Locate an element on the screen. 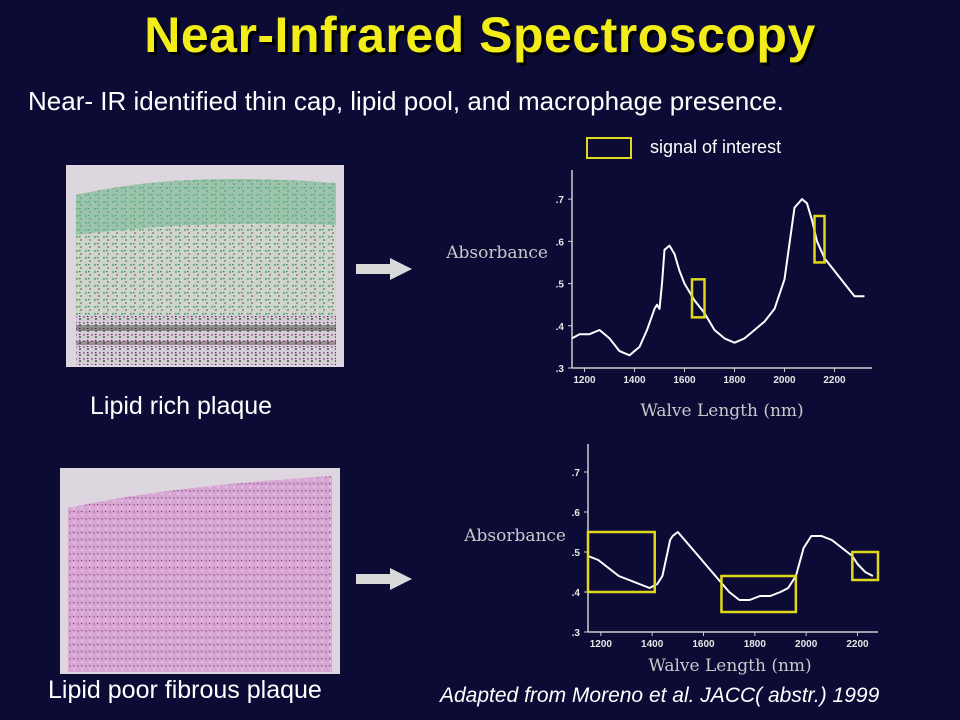  lipid-rich-plaque-caption: Lipid rich plaque is located at coordinates (181, 406).